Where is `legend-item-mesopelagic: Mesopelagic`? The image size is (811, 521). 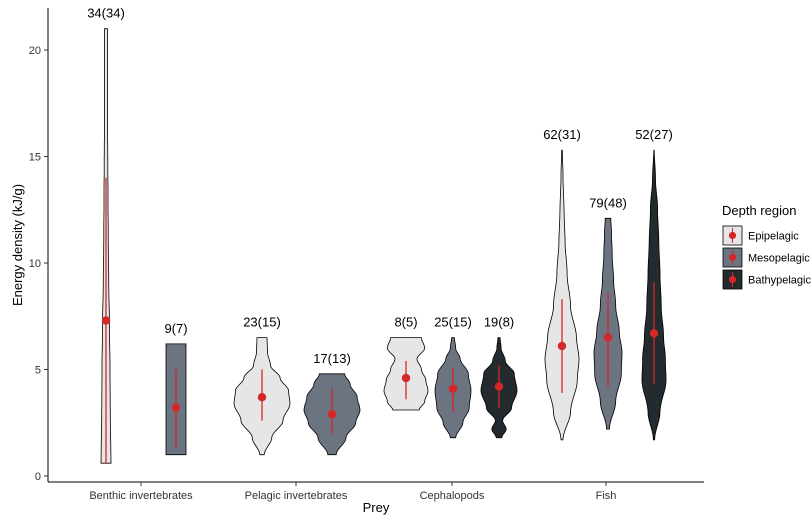
legend-item-mesopelagic: Mesopelagic is located at coordinates (766, 257).